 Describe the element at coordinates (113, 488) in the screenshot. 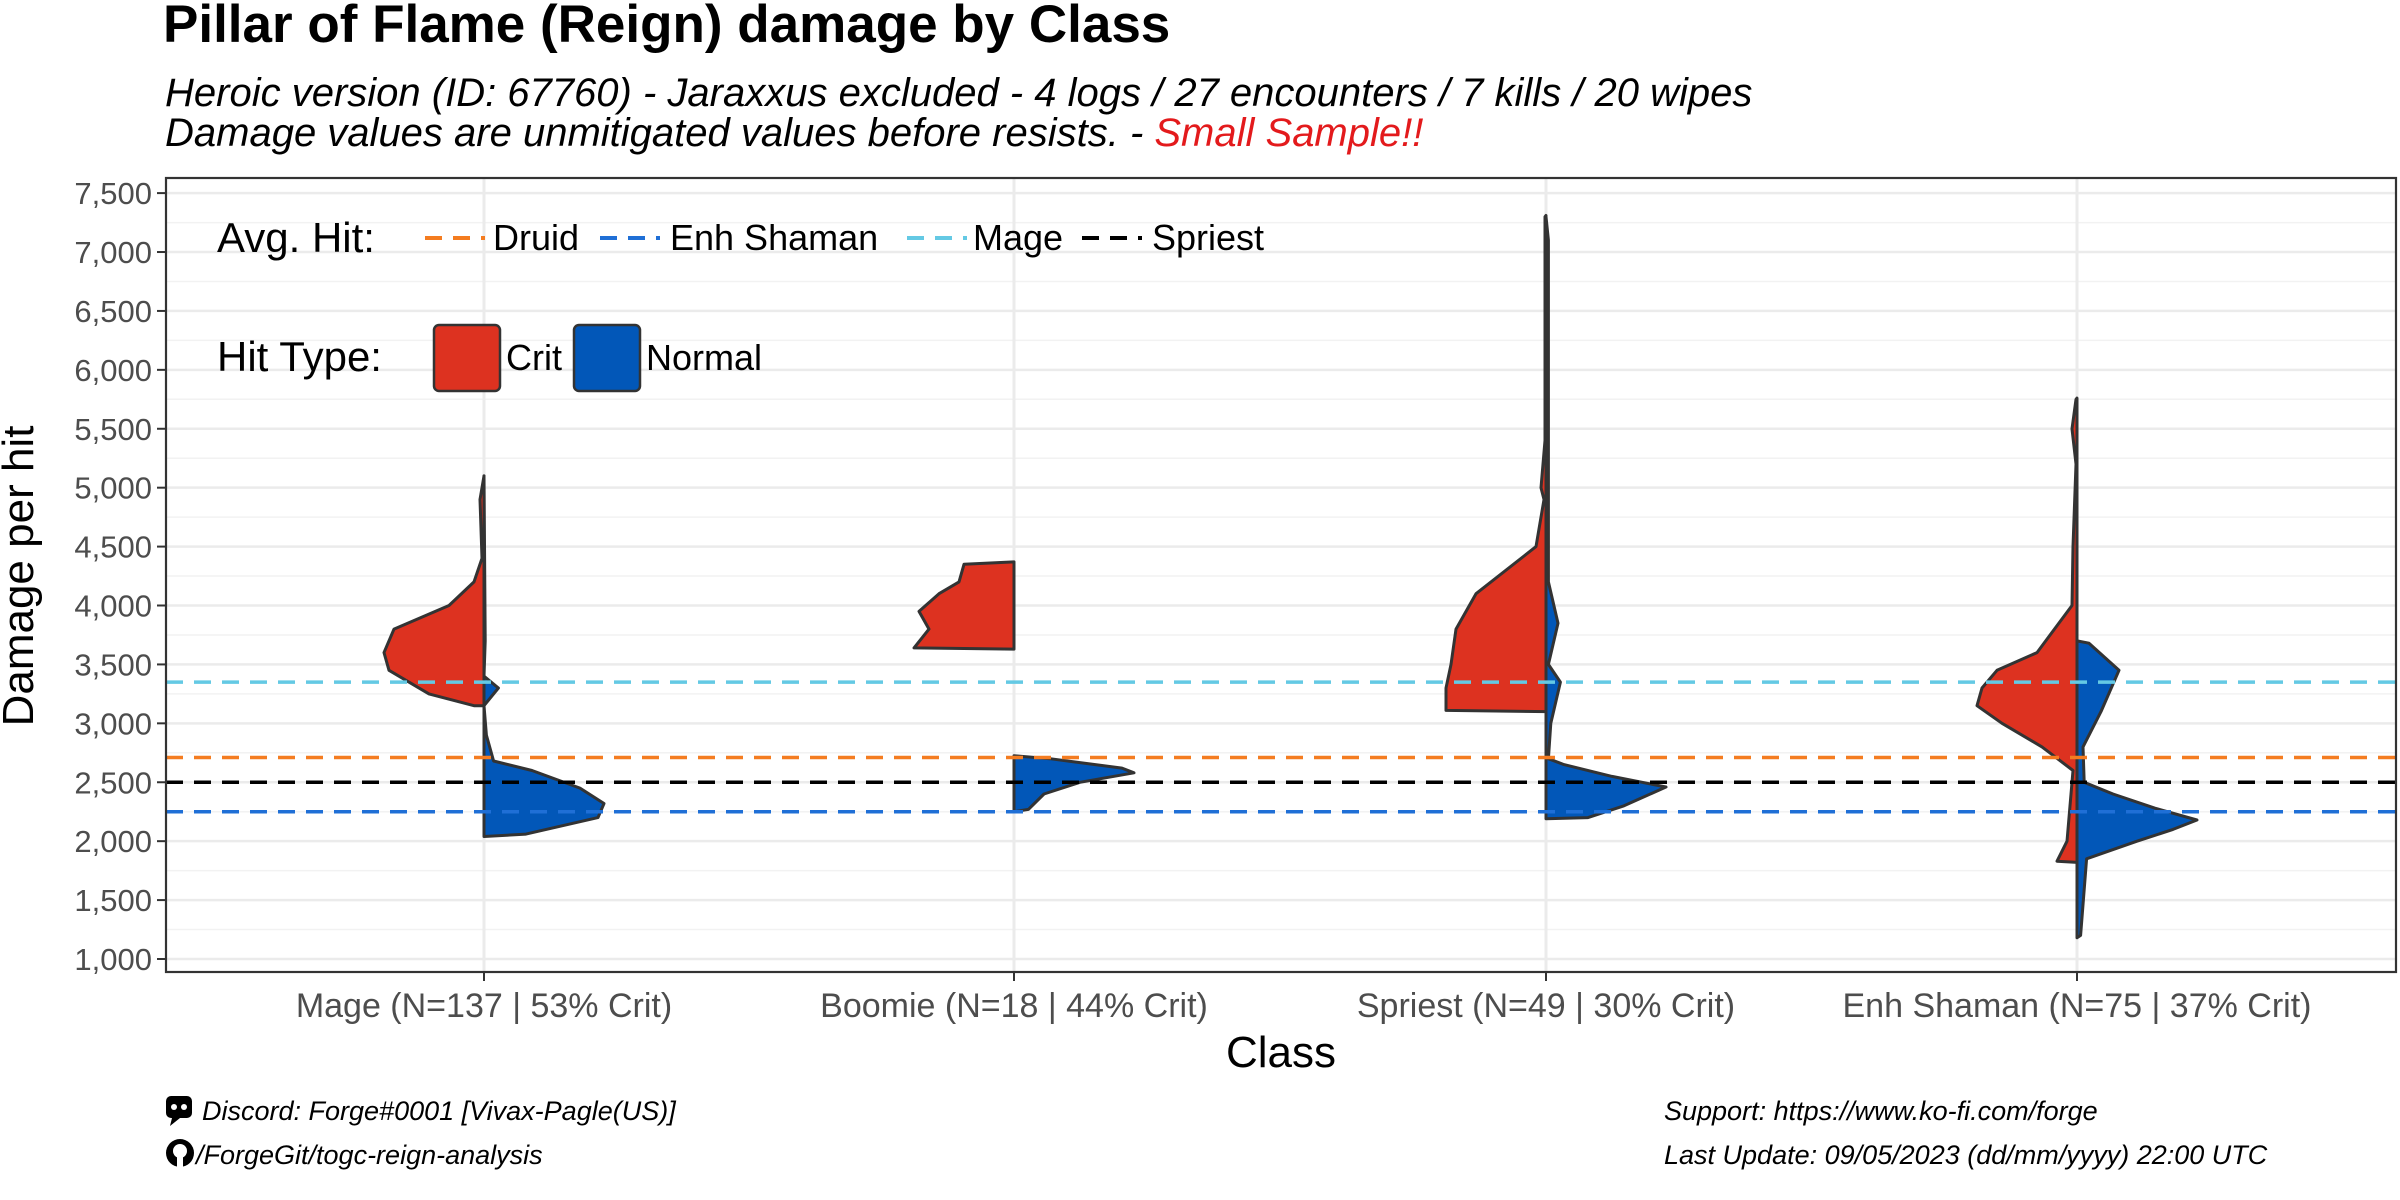

I see `y-tick-label: 5,000` at that location.